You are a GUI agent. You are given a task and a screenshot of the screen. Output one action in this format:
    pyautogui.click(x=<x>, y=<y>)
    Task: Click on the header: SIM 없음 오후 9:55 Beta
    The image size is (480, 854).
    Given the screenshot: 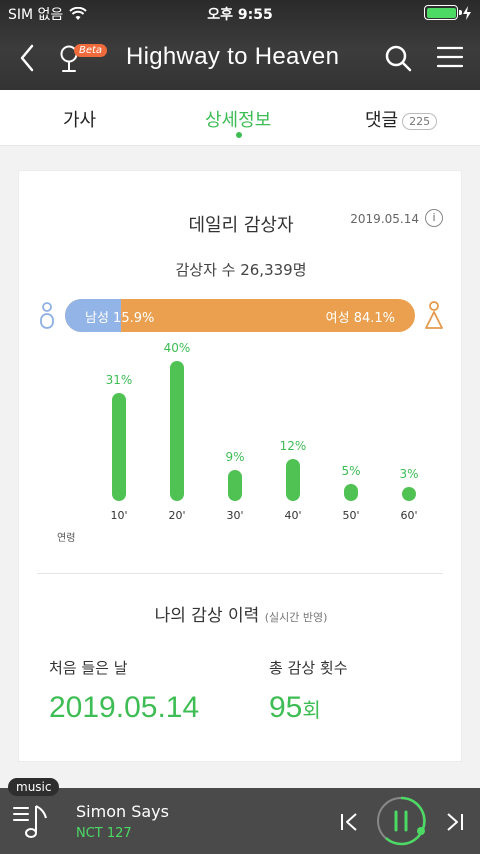 What is the action you would take?
    pyautogui.click(x=240, y=45)
    